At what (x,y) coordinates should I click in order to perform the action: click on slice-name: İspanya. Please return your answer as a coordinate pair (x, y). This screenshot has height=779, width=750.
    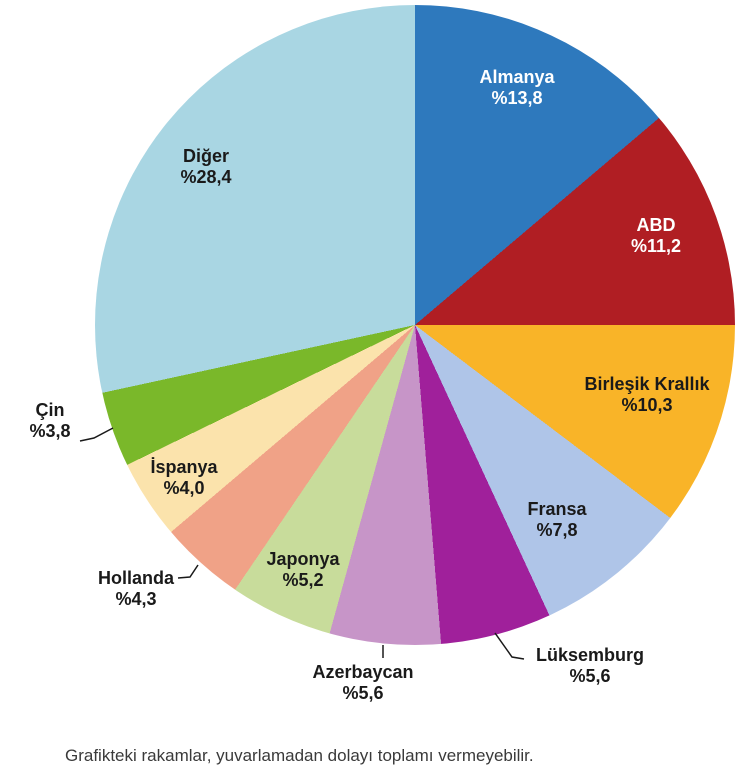
    Looking at the image, I should click on (184, 467).